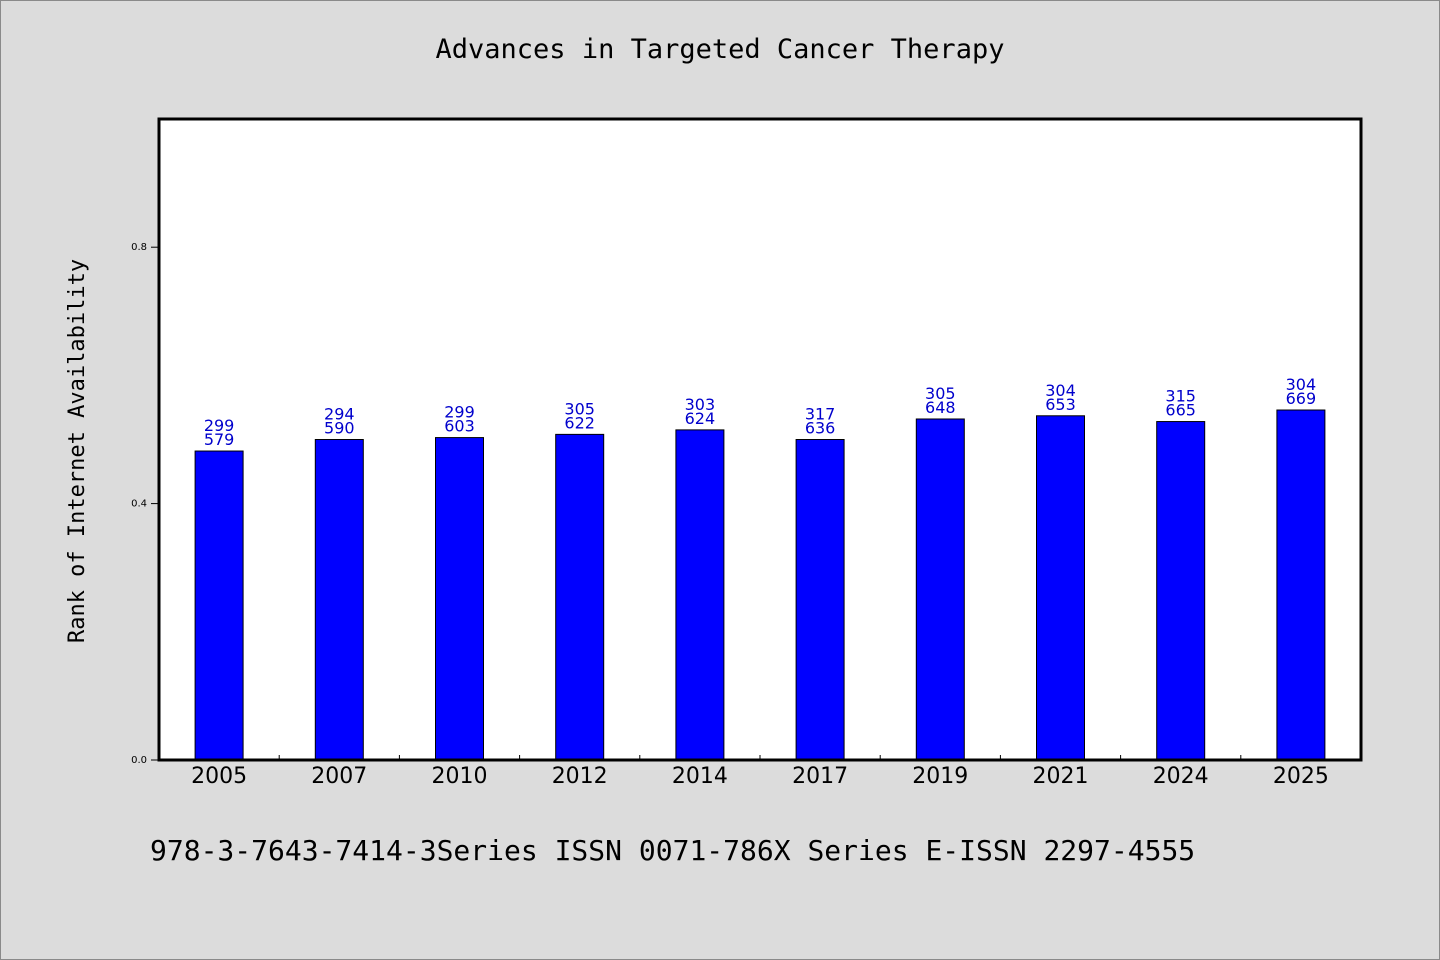 The width and height of the screenshot is (1440, 960). Describe the element at coordinates (339, 776) in the screenshot. I see `x-tick-label-2007: 2007` at that location.